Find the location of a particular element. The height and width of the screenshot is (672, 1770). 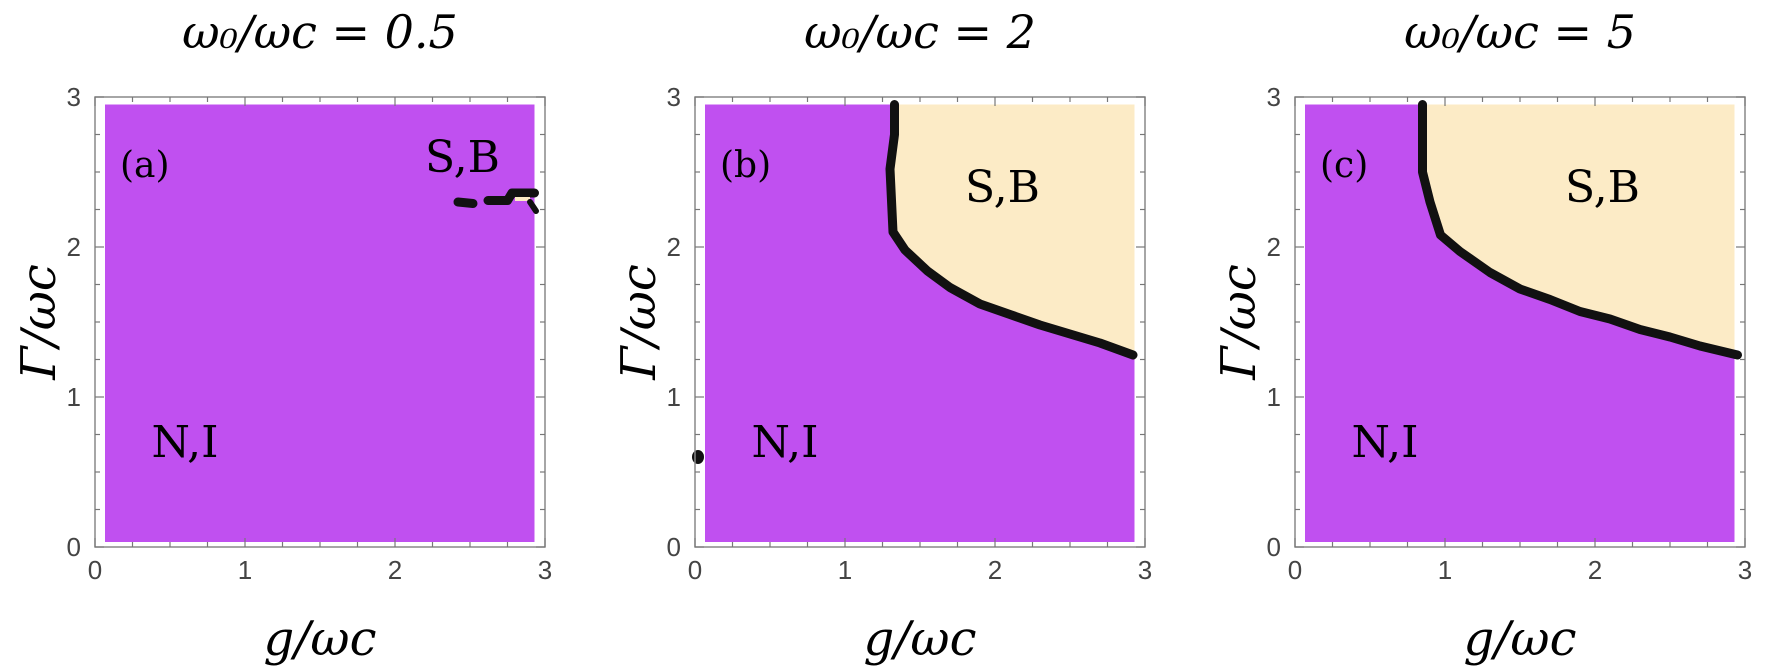

panel-tag: (b) is located at coordinates (745, 165).